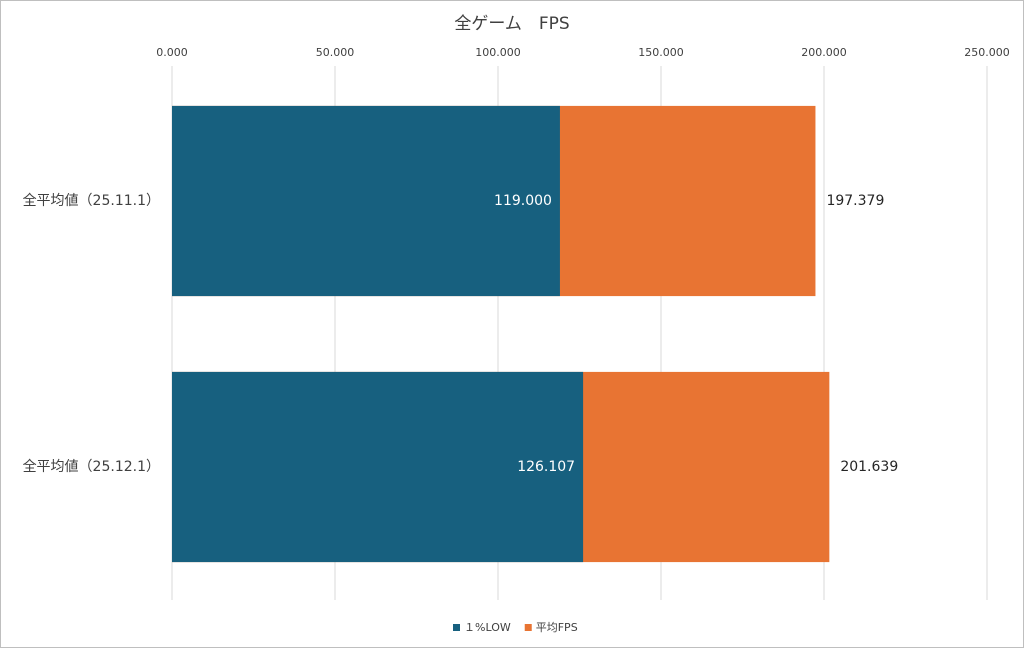 Image resolution: width=1024 pixels, height=648 pixels. What do you see at coordinates (557, 627) in the screenshot?
I see `legend-label: 平均FPS` at bounding box center [557, 627].